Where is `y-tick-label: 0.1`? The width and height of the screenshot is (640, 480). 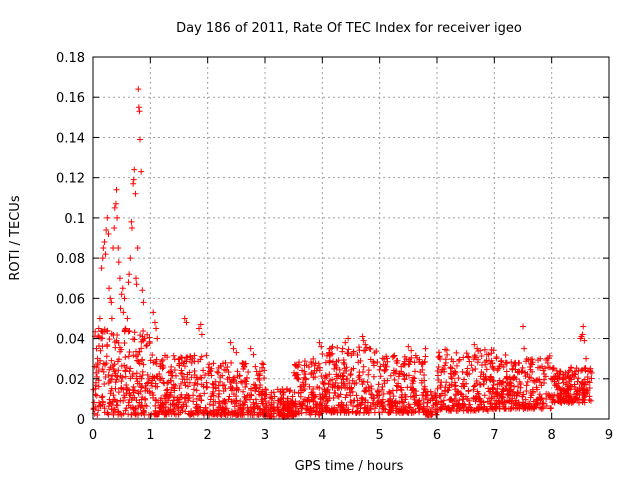 y-tick-label: 0.1 is located at coordinates (74, 219).